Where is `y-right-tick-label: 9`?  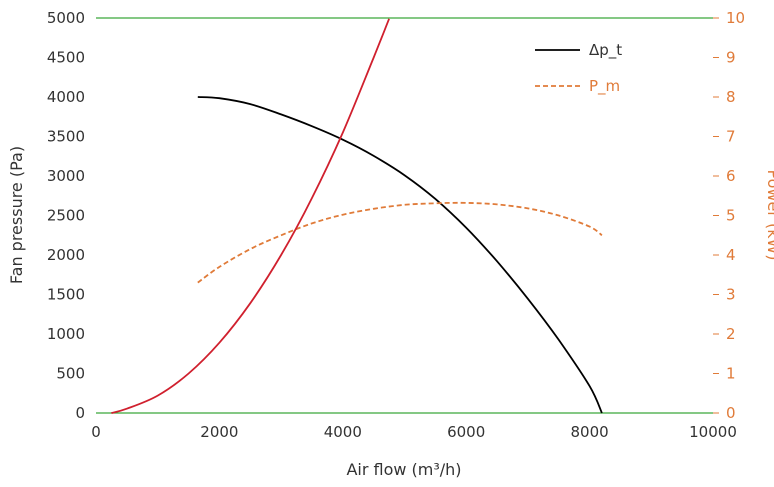 y-right-tick-label: 9 is located at coordinates (731, 58).